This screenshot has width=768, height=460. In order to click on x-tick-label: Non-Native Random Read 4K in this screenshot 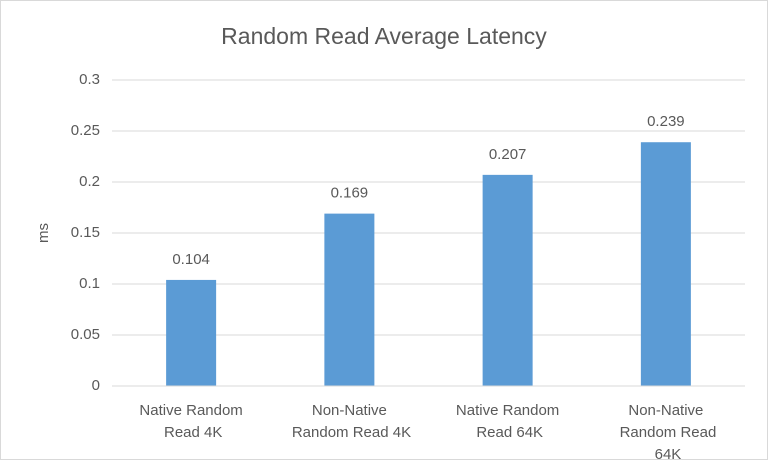, I will do `click(349, 421)`.